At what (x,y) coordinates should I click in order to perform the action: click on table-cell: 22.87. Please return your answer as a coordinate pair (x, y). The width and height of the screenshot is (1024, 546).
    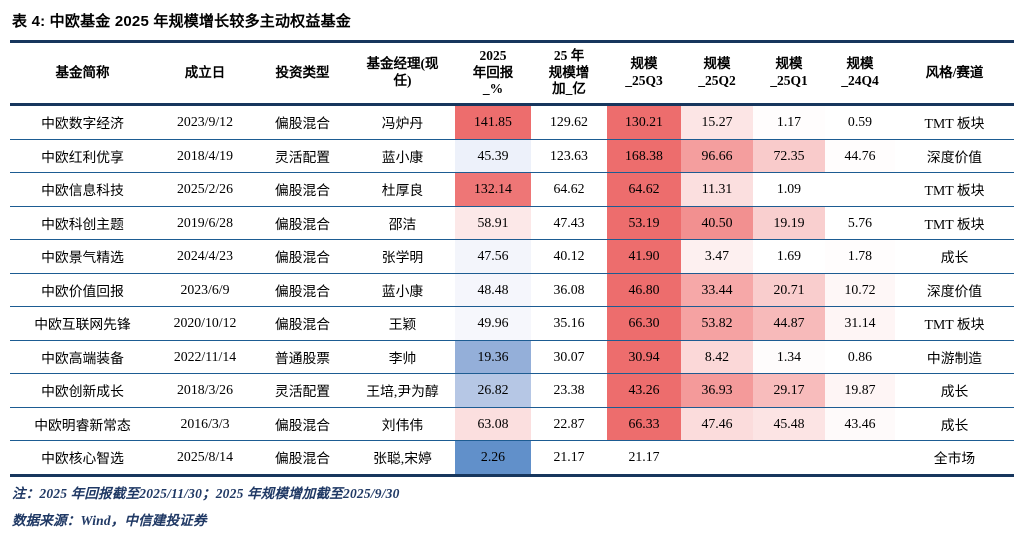
    Looking at the image, I should click on (569, 423).